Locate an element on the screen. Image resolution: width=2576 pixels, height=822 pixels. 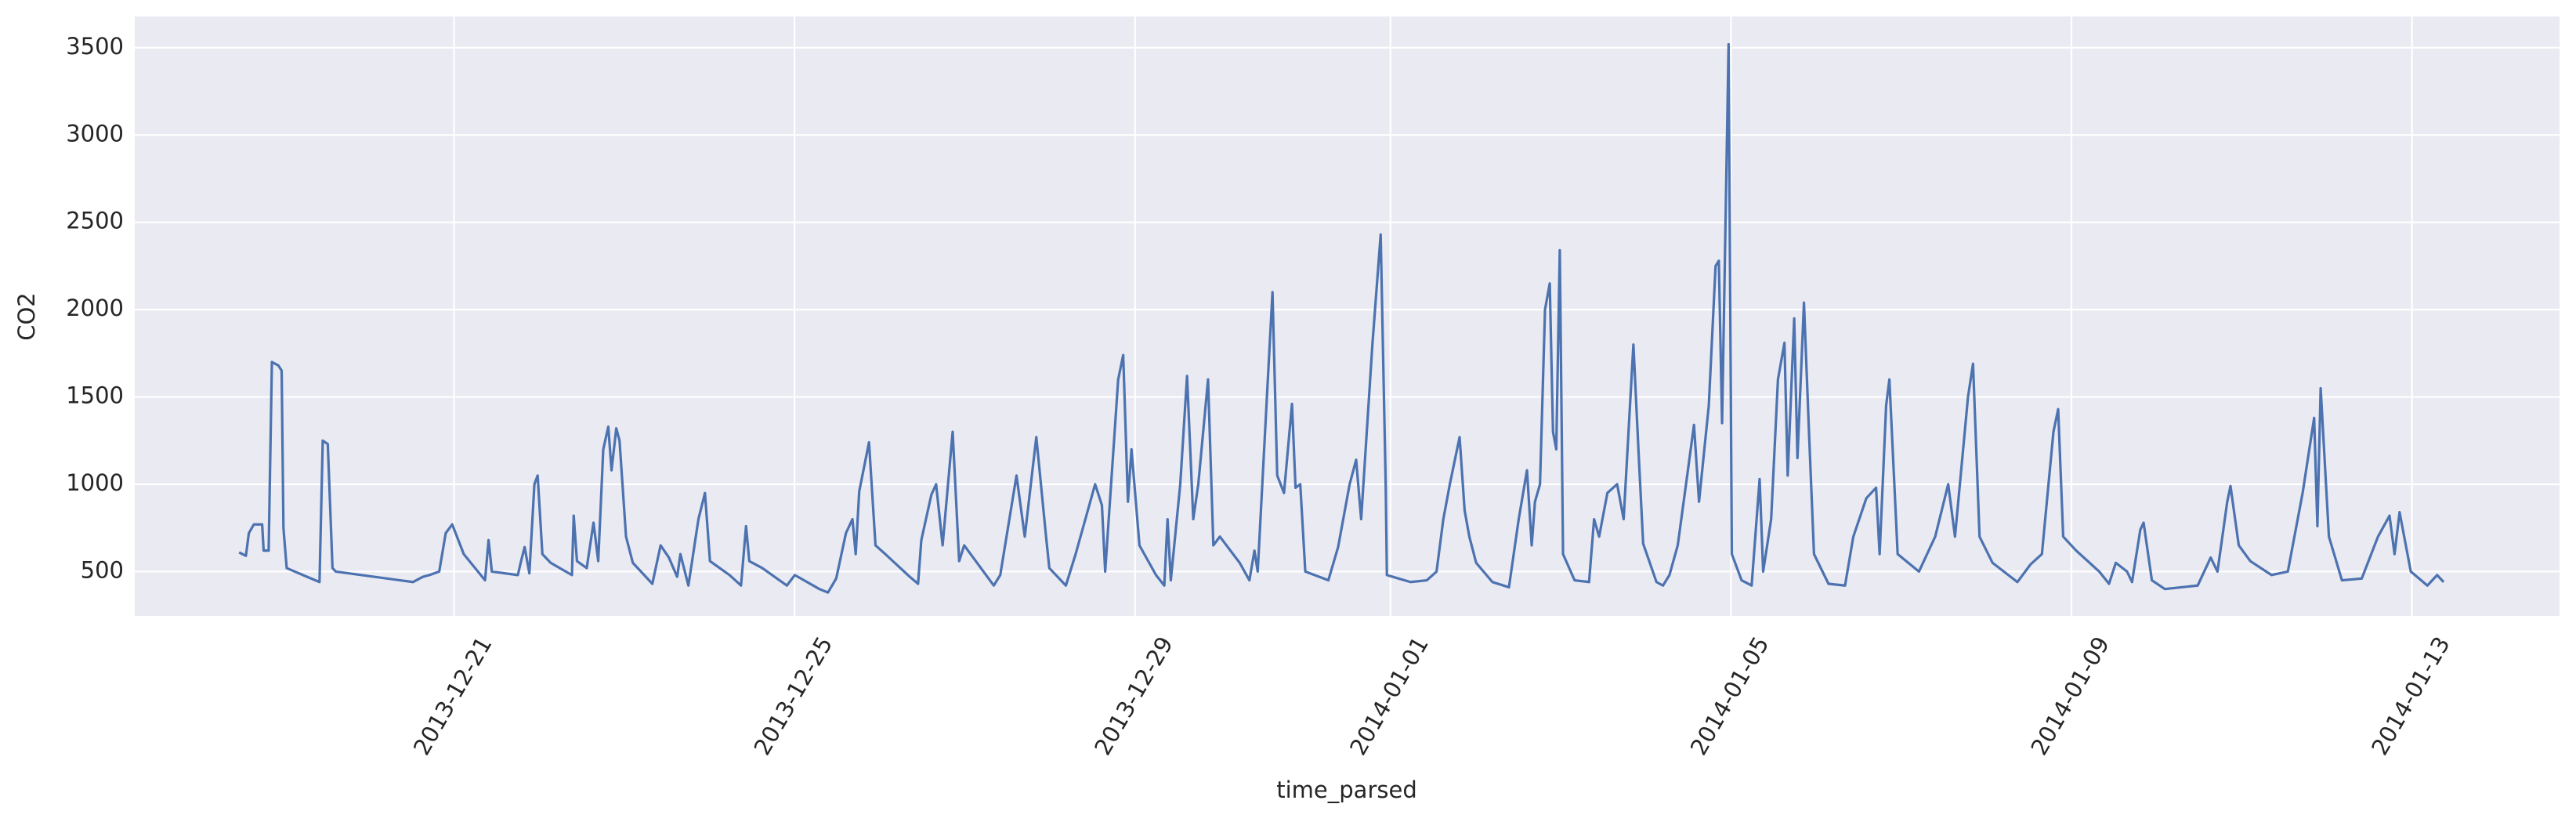
y-tick-label: 3500 is located at coordinates (95, 46).